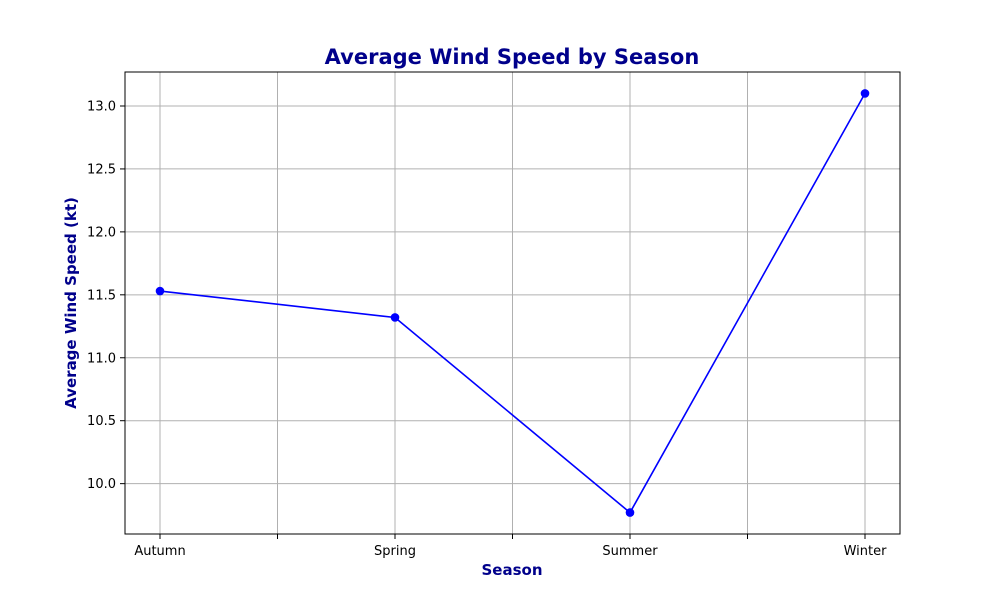 Image resolution: width=1000 pixels, height=600 pixels. I want to click on y-tick-label: 12.0, so click(101, 232).